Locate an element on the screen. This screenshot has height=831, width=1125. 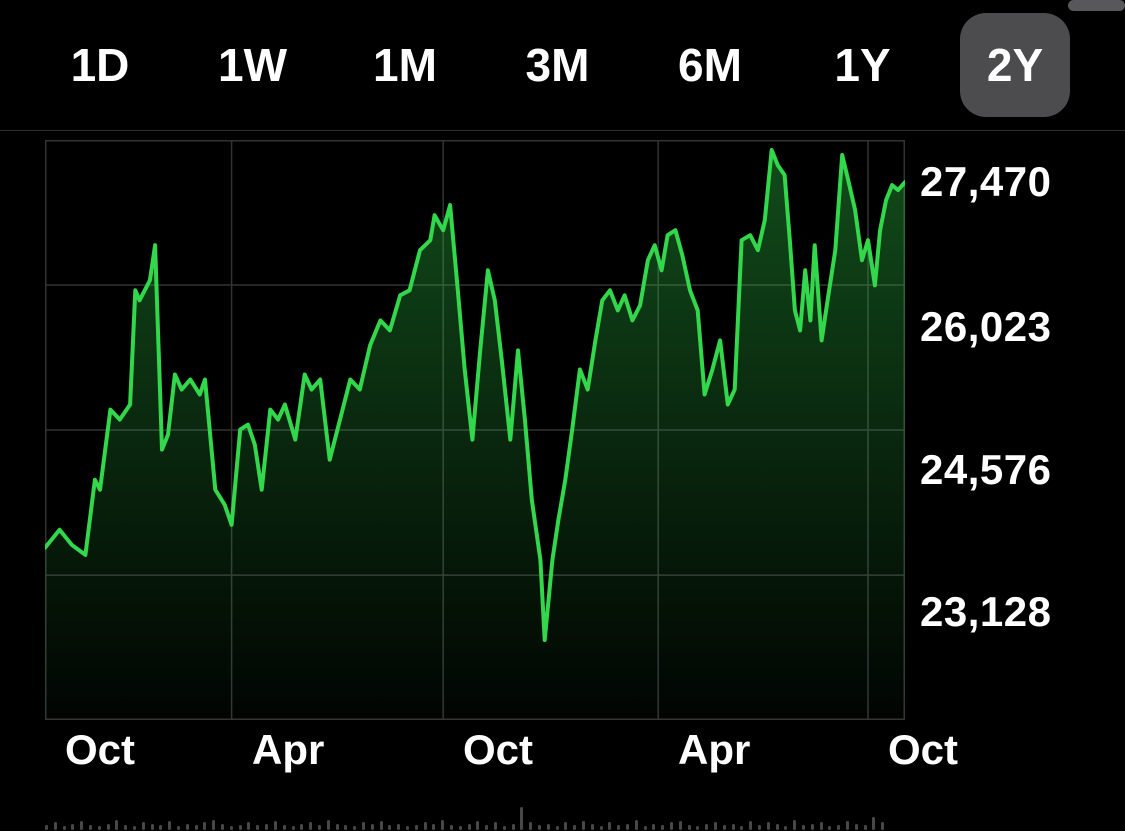
tab-2y: 2Y is located at coordinates (1015, 65).